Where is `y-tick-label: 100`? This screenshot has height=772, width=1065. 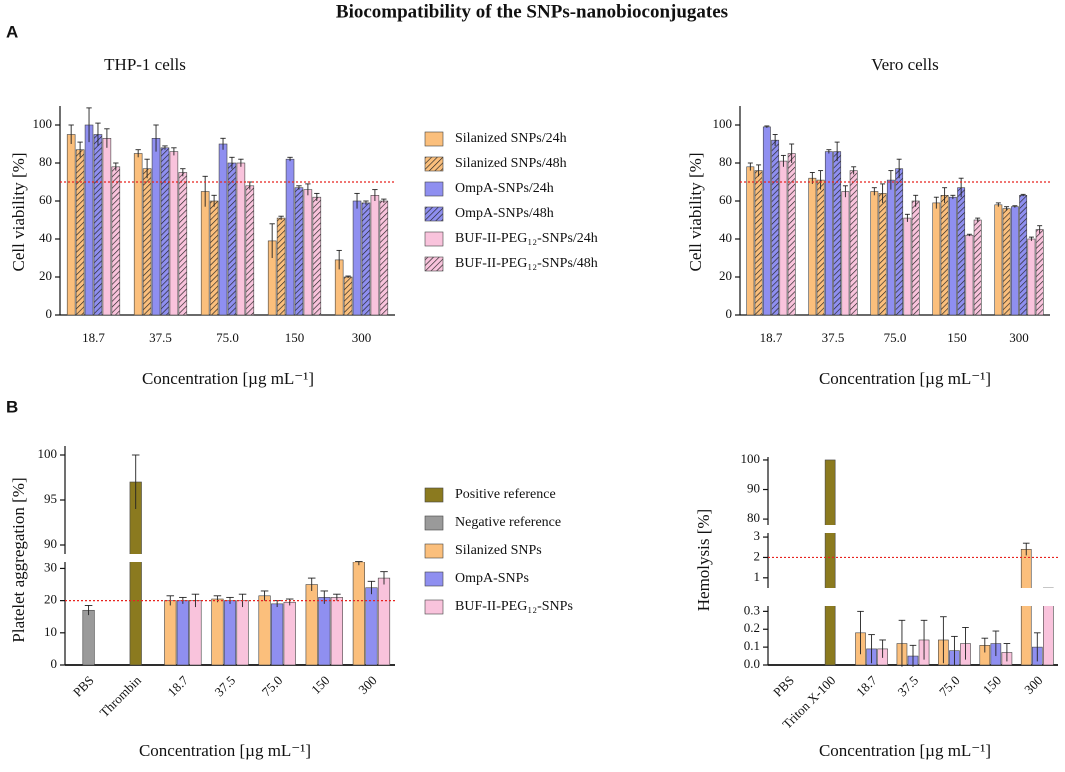 y-tick-label: 100 is located at coordinates (43, 123).